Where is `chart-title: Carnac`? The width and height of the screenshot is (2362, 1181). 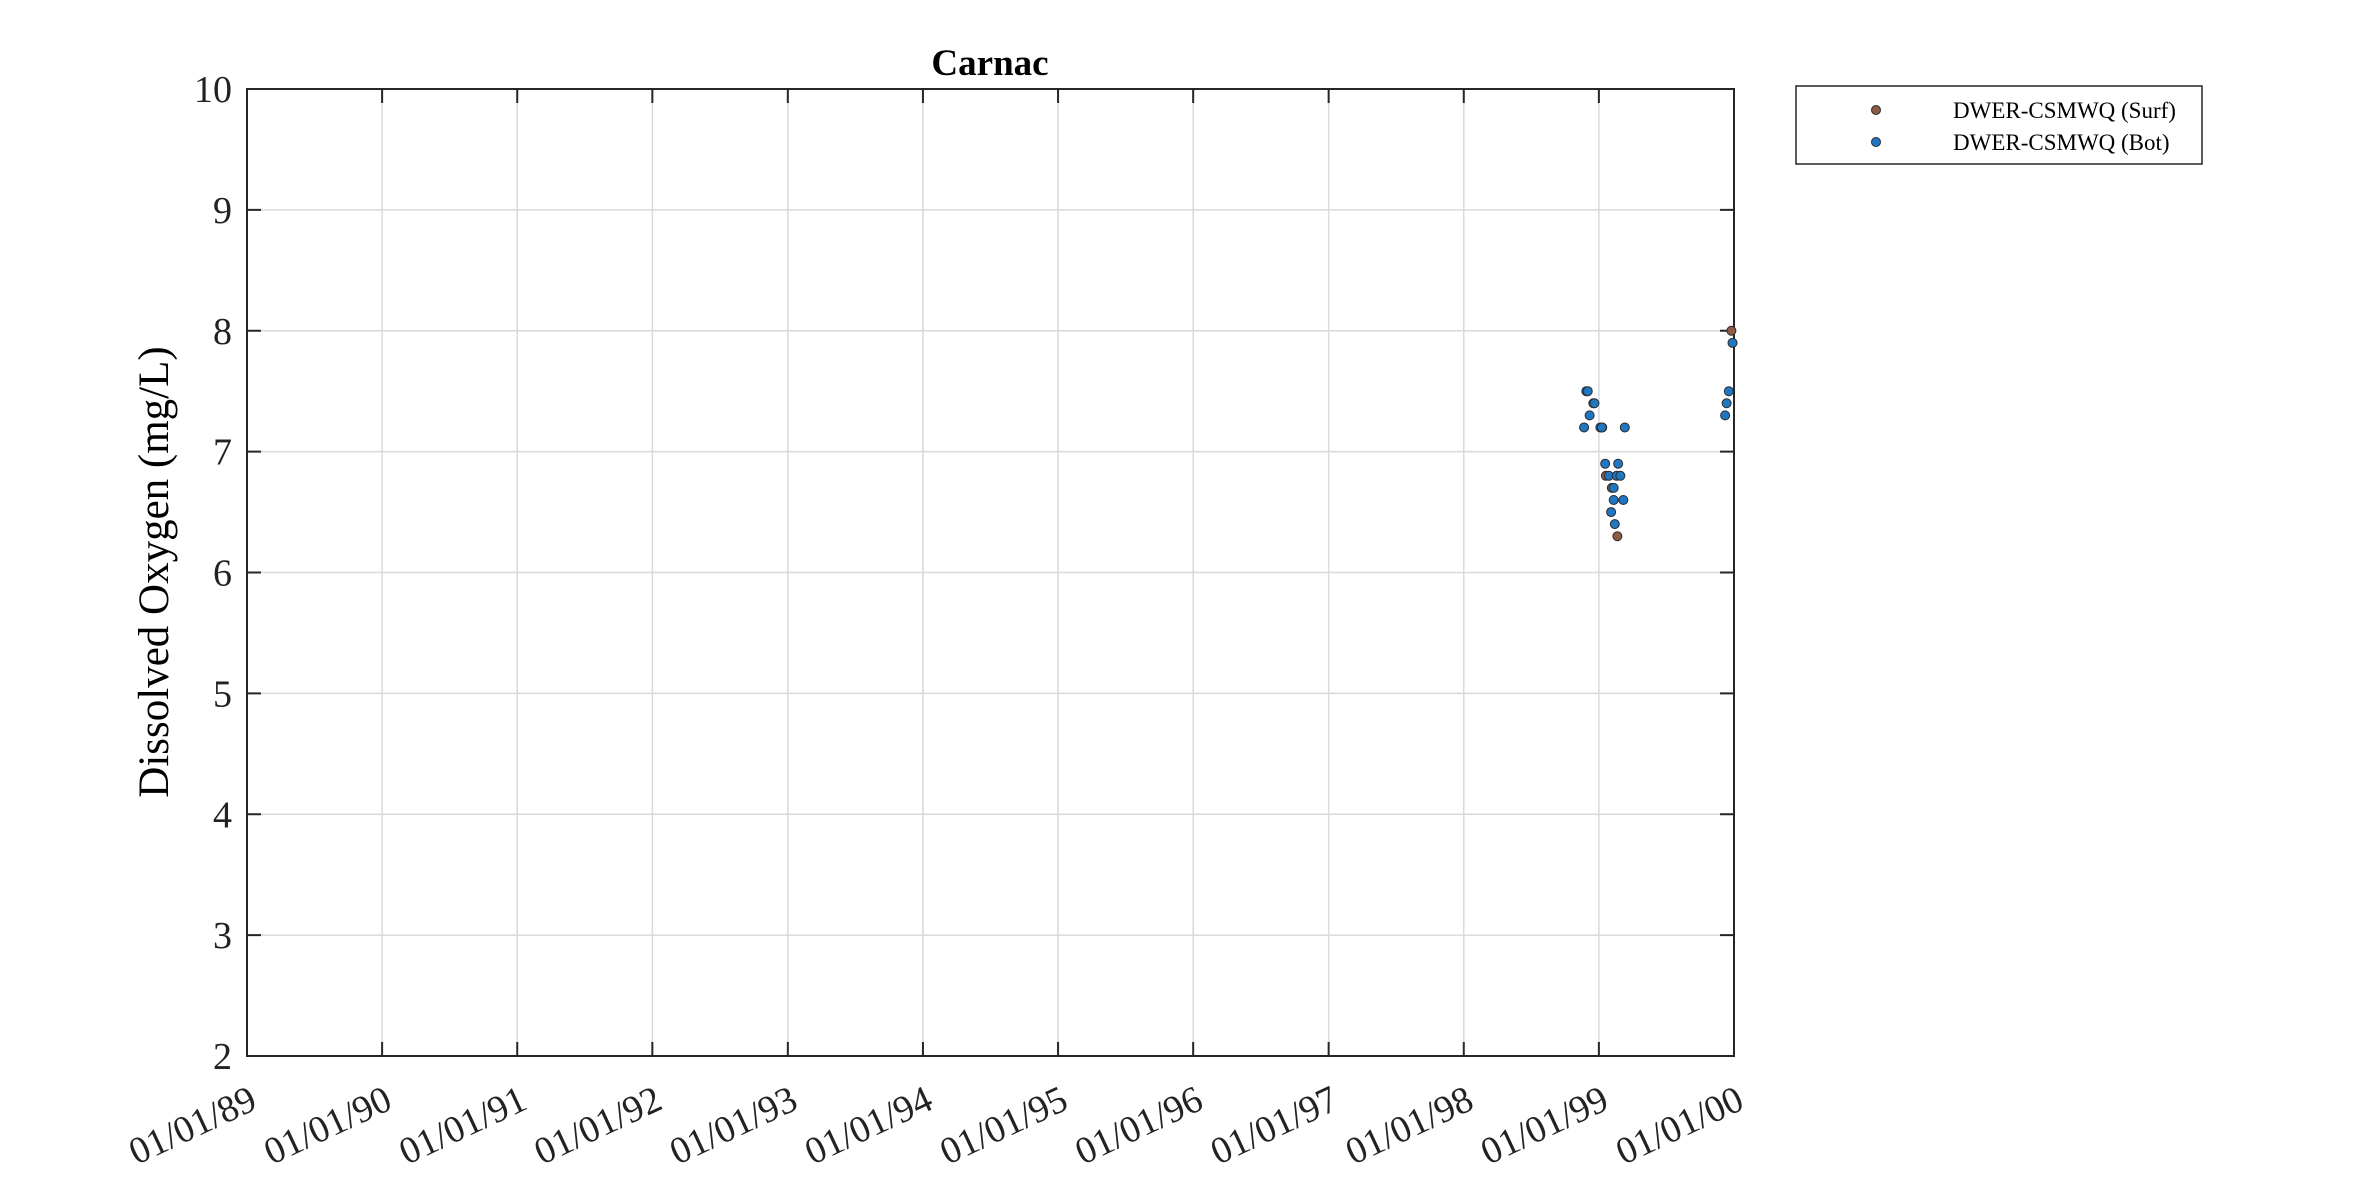
chart-title: Carnac is located at coordinates (989, 63).